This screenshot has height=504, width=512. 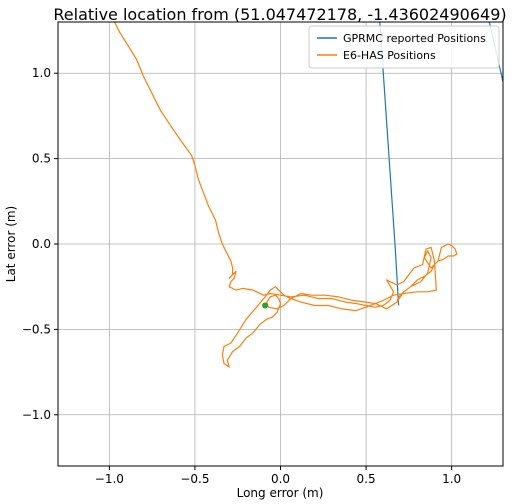 I want to click on legend-box, so click(x=404, y=47).